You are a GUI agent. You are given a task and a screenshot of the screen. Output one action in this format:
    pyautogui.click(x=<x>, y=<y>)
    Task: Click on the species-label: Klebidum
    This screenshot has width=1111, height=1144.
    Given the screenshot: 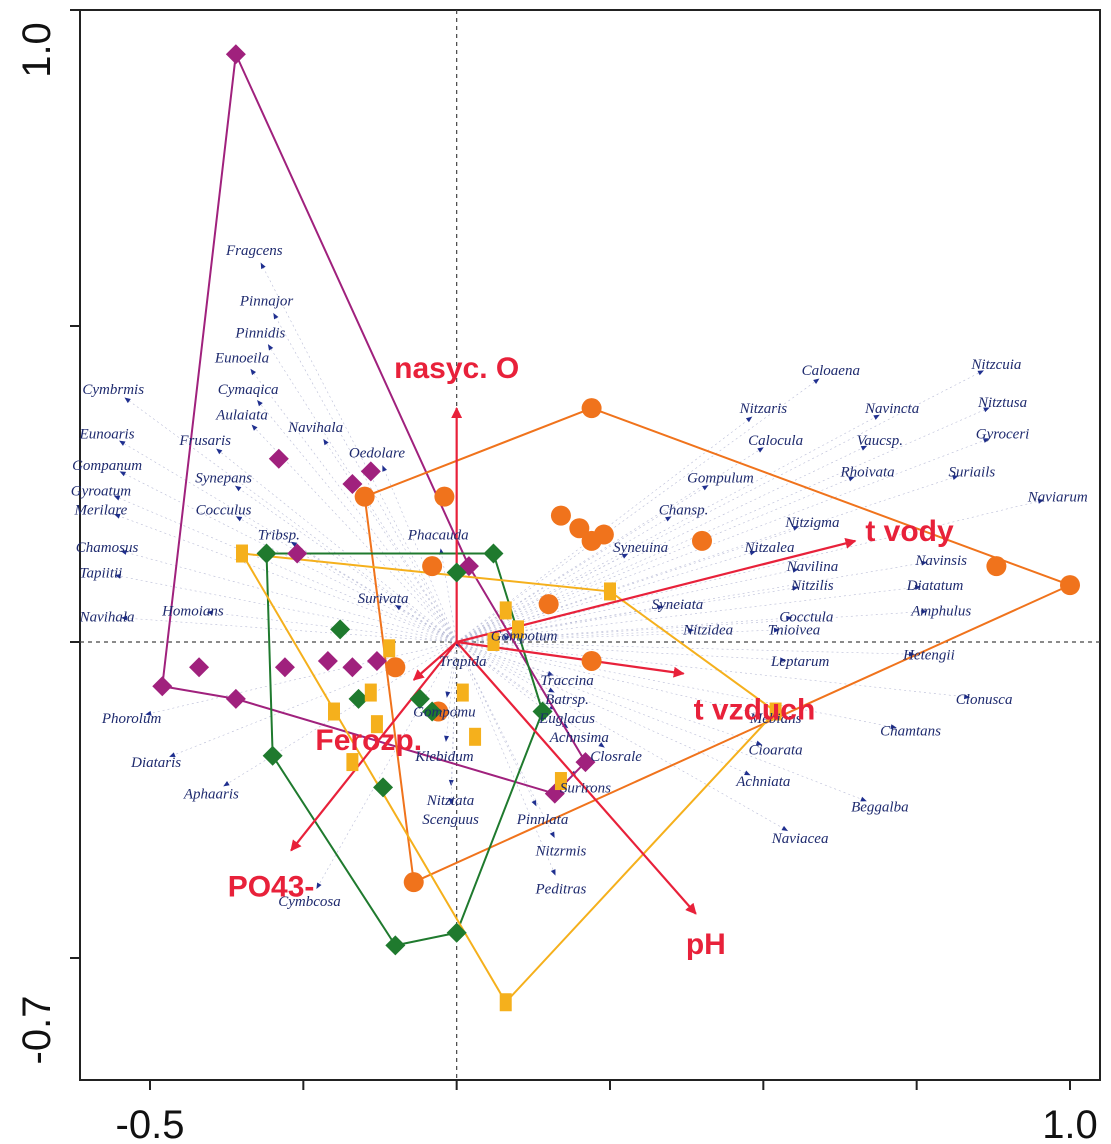 What is the action you would take?
    pyautogui.click(x=443, y=757)
    